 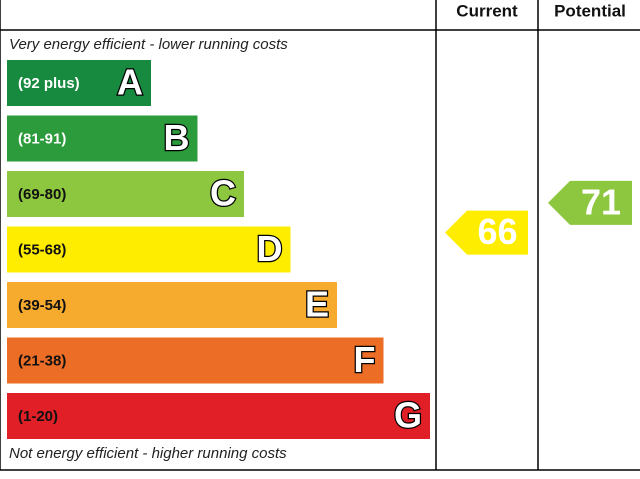 What do you see at coordinates (487, 10) in the screenshot?
I see `column-header: Current` at bounding box center [487, 10].